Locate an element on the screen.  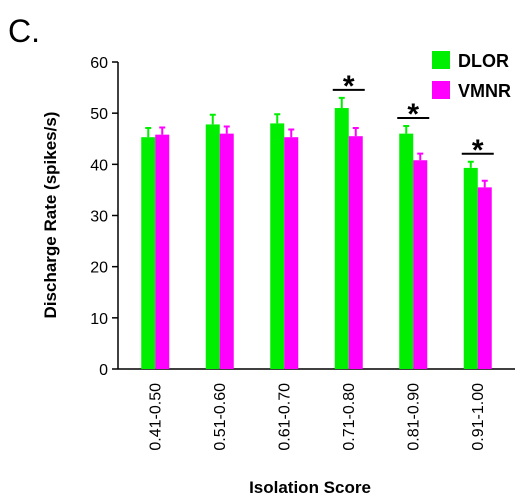
legend-label: DLOR is located at coordinates (483, 61).